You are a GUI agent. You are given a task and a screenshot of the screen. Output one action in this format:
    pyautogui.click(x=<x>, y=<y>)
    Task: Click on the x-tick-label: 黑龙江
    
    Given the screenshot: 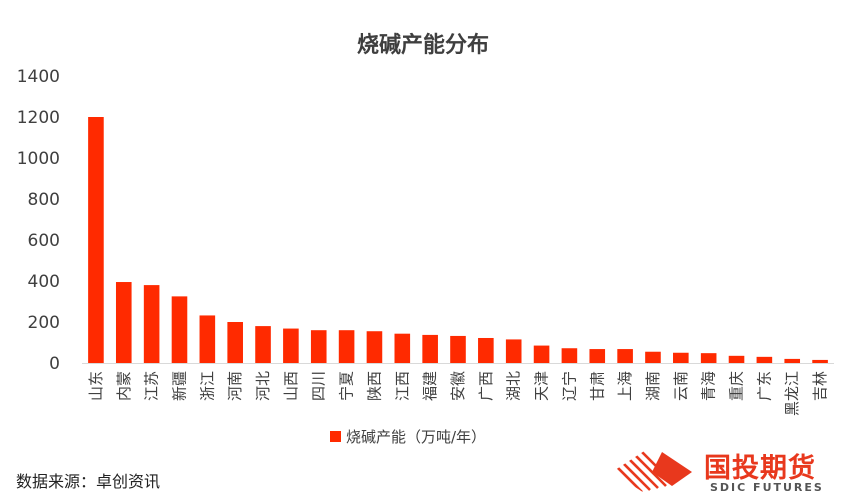 What is the action you would take?
    pyautogui.click(x=792, y=393)
    